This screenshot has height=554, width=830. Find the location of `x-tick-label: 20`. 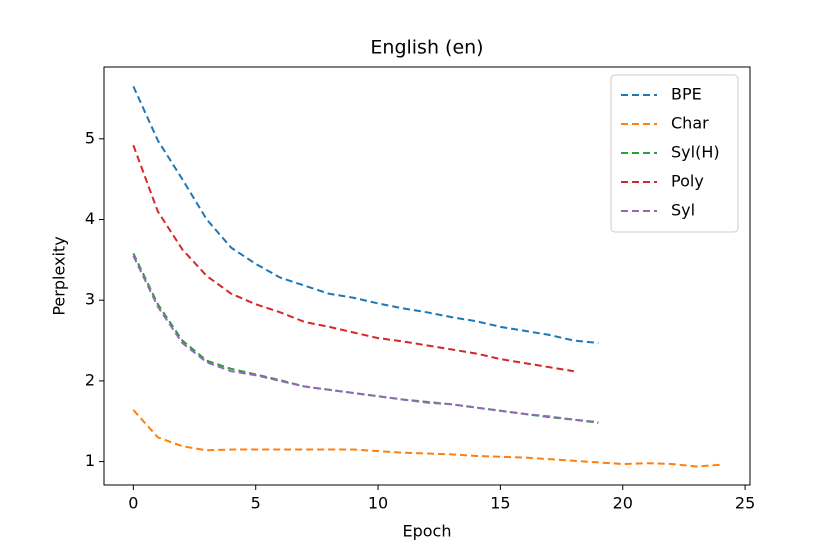

x-tick-label: 20 is located at coordinates (623, 503).